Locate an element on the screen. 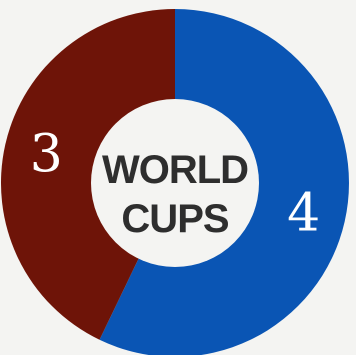 This screenshot has height=355, width=356. center-label-line-1: WORLD is located at coordinates (175, 170).